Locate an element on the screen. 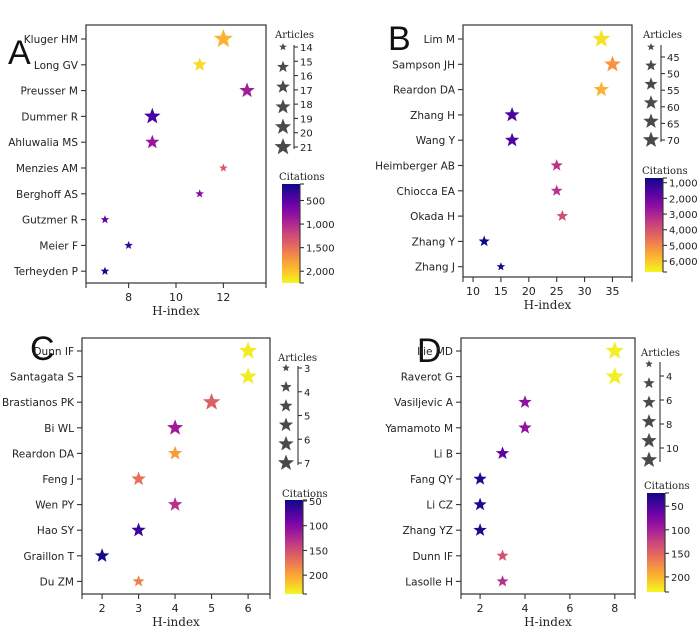 The width and height of the screenshot is (700, 630). y-tick-label: Ilie MD is located at coordinates (435, 352).